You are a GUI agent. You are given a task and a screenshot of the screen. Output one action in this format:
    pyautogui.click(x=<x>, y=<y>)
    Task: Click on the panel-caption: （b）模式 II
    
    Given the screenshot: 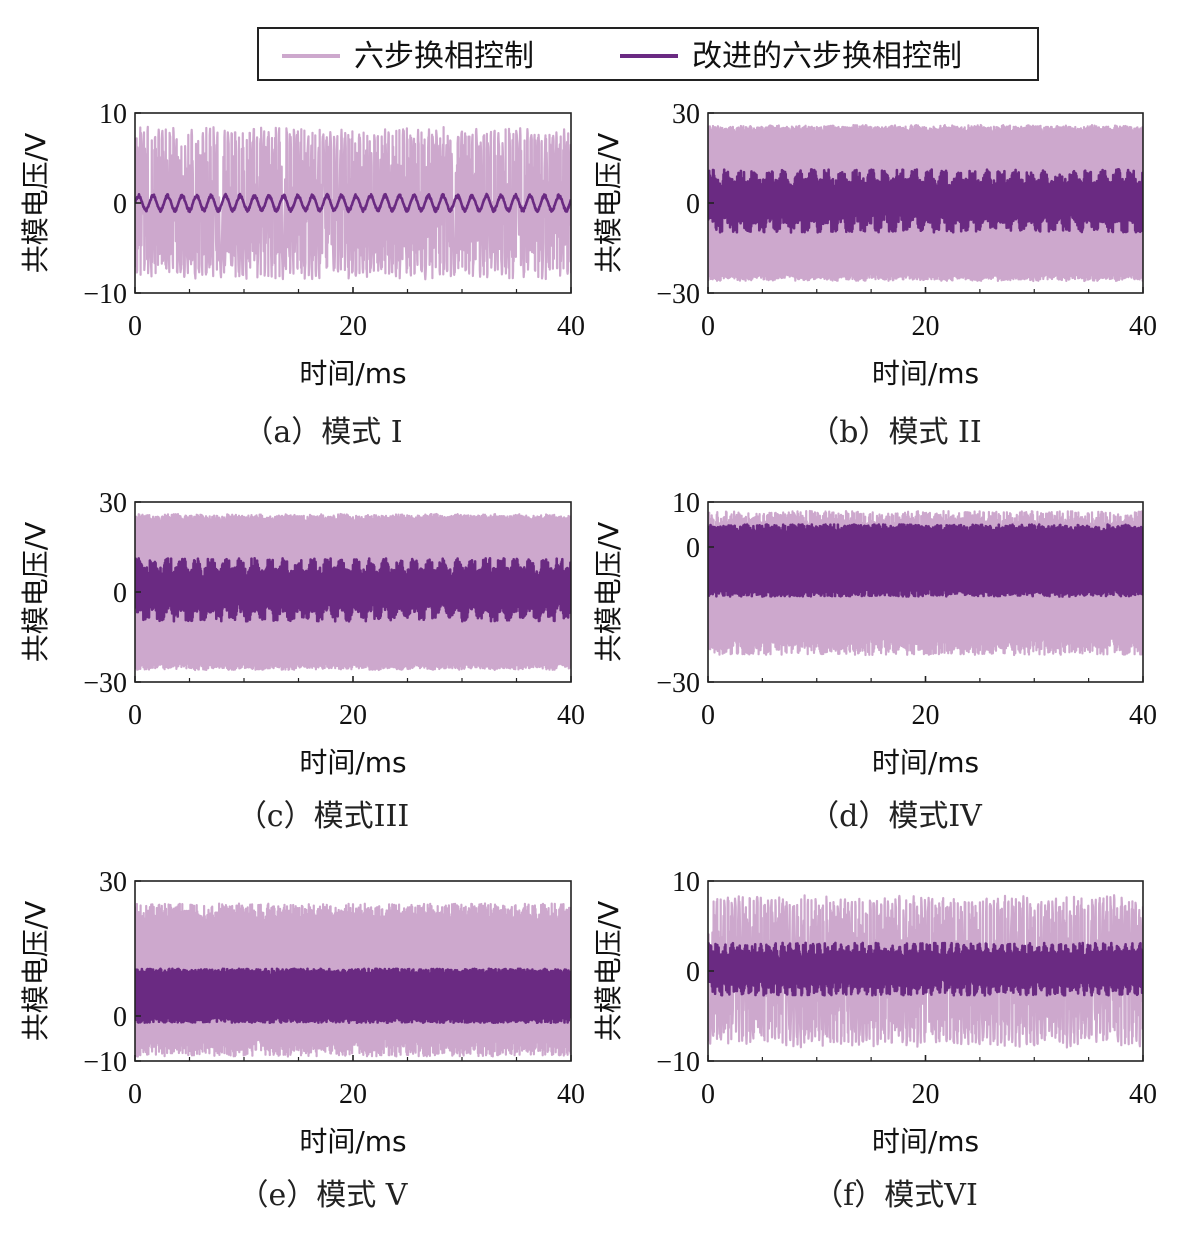 What is the action you would take?
    pyautogui.click(x=895, y=432)
    